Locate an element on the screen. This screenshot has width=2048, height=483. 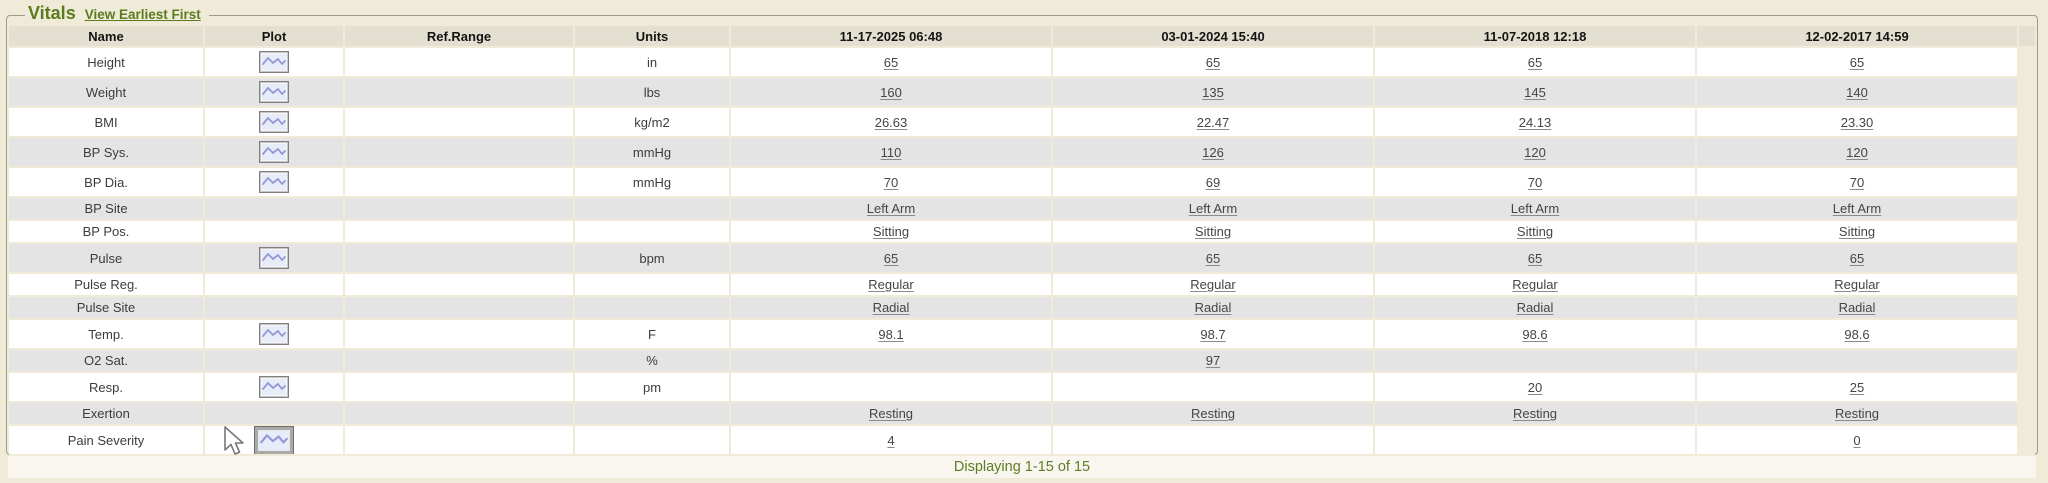
value-link: 140 is located at coordinates (1857, 92).